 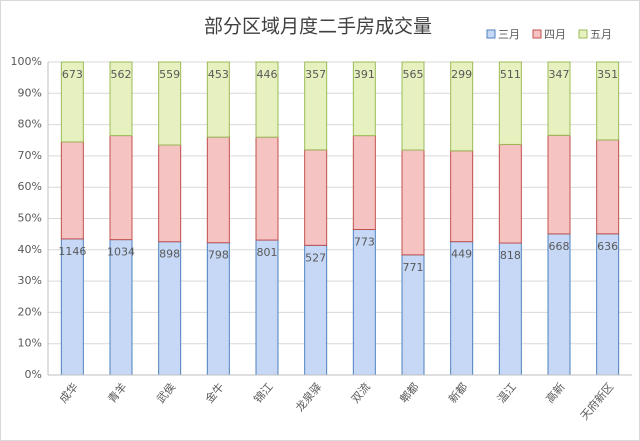 I want to click on y-tick-label: 10%, so click(x=30, y=343).